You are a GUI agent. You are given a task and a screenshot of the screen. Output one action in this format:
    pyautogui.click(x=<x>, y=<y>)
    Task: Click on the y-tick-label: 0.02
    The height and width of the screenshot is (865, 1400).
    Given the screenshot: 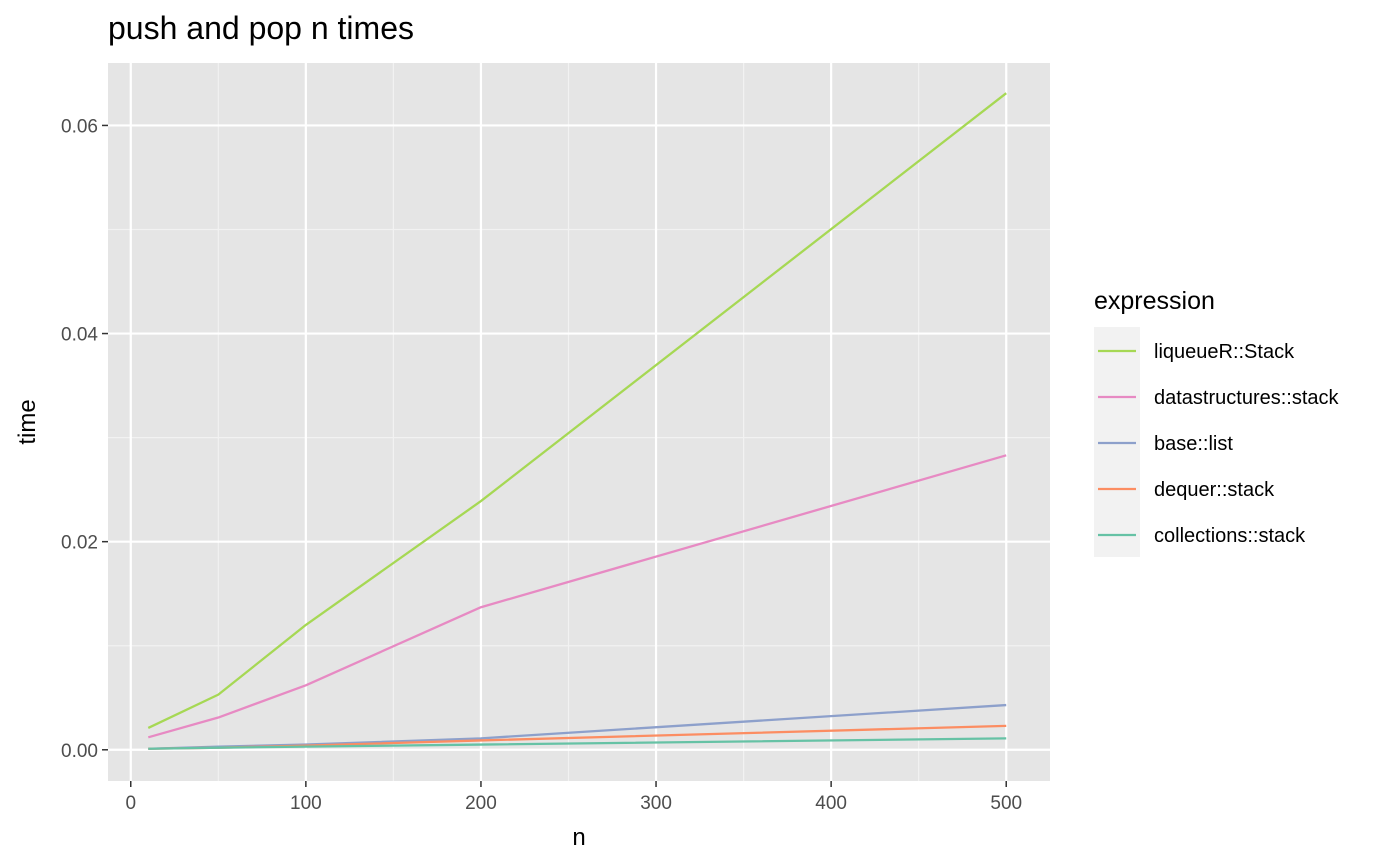 What is the action you would take?
    pyautogui.click(x=79, y=543)
    